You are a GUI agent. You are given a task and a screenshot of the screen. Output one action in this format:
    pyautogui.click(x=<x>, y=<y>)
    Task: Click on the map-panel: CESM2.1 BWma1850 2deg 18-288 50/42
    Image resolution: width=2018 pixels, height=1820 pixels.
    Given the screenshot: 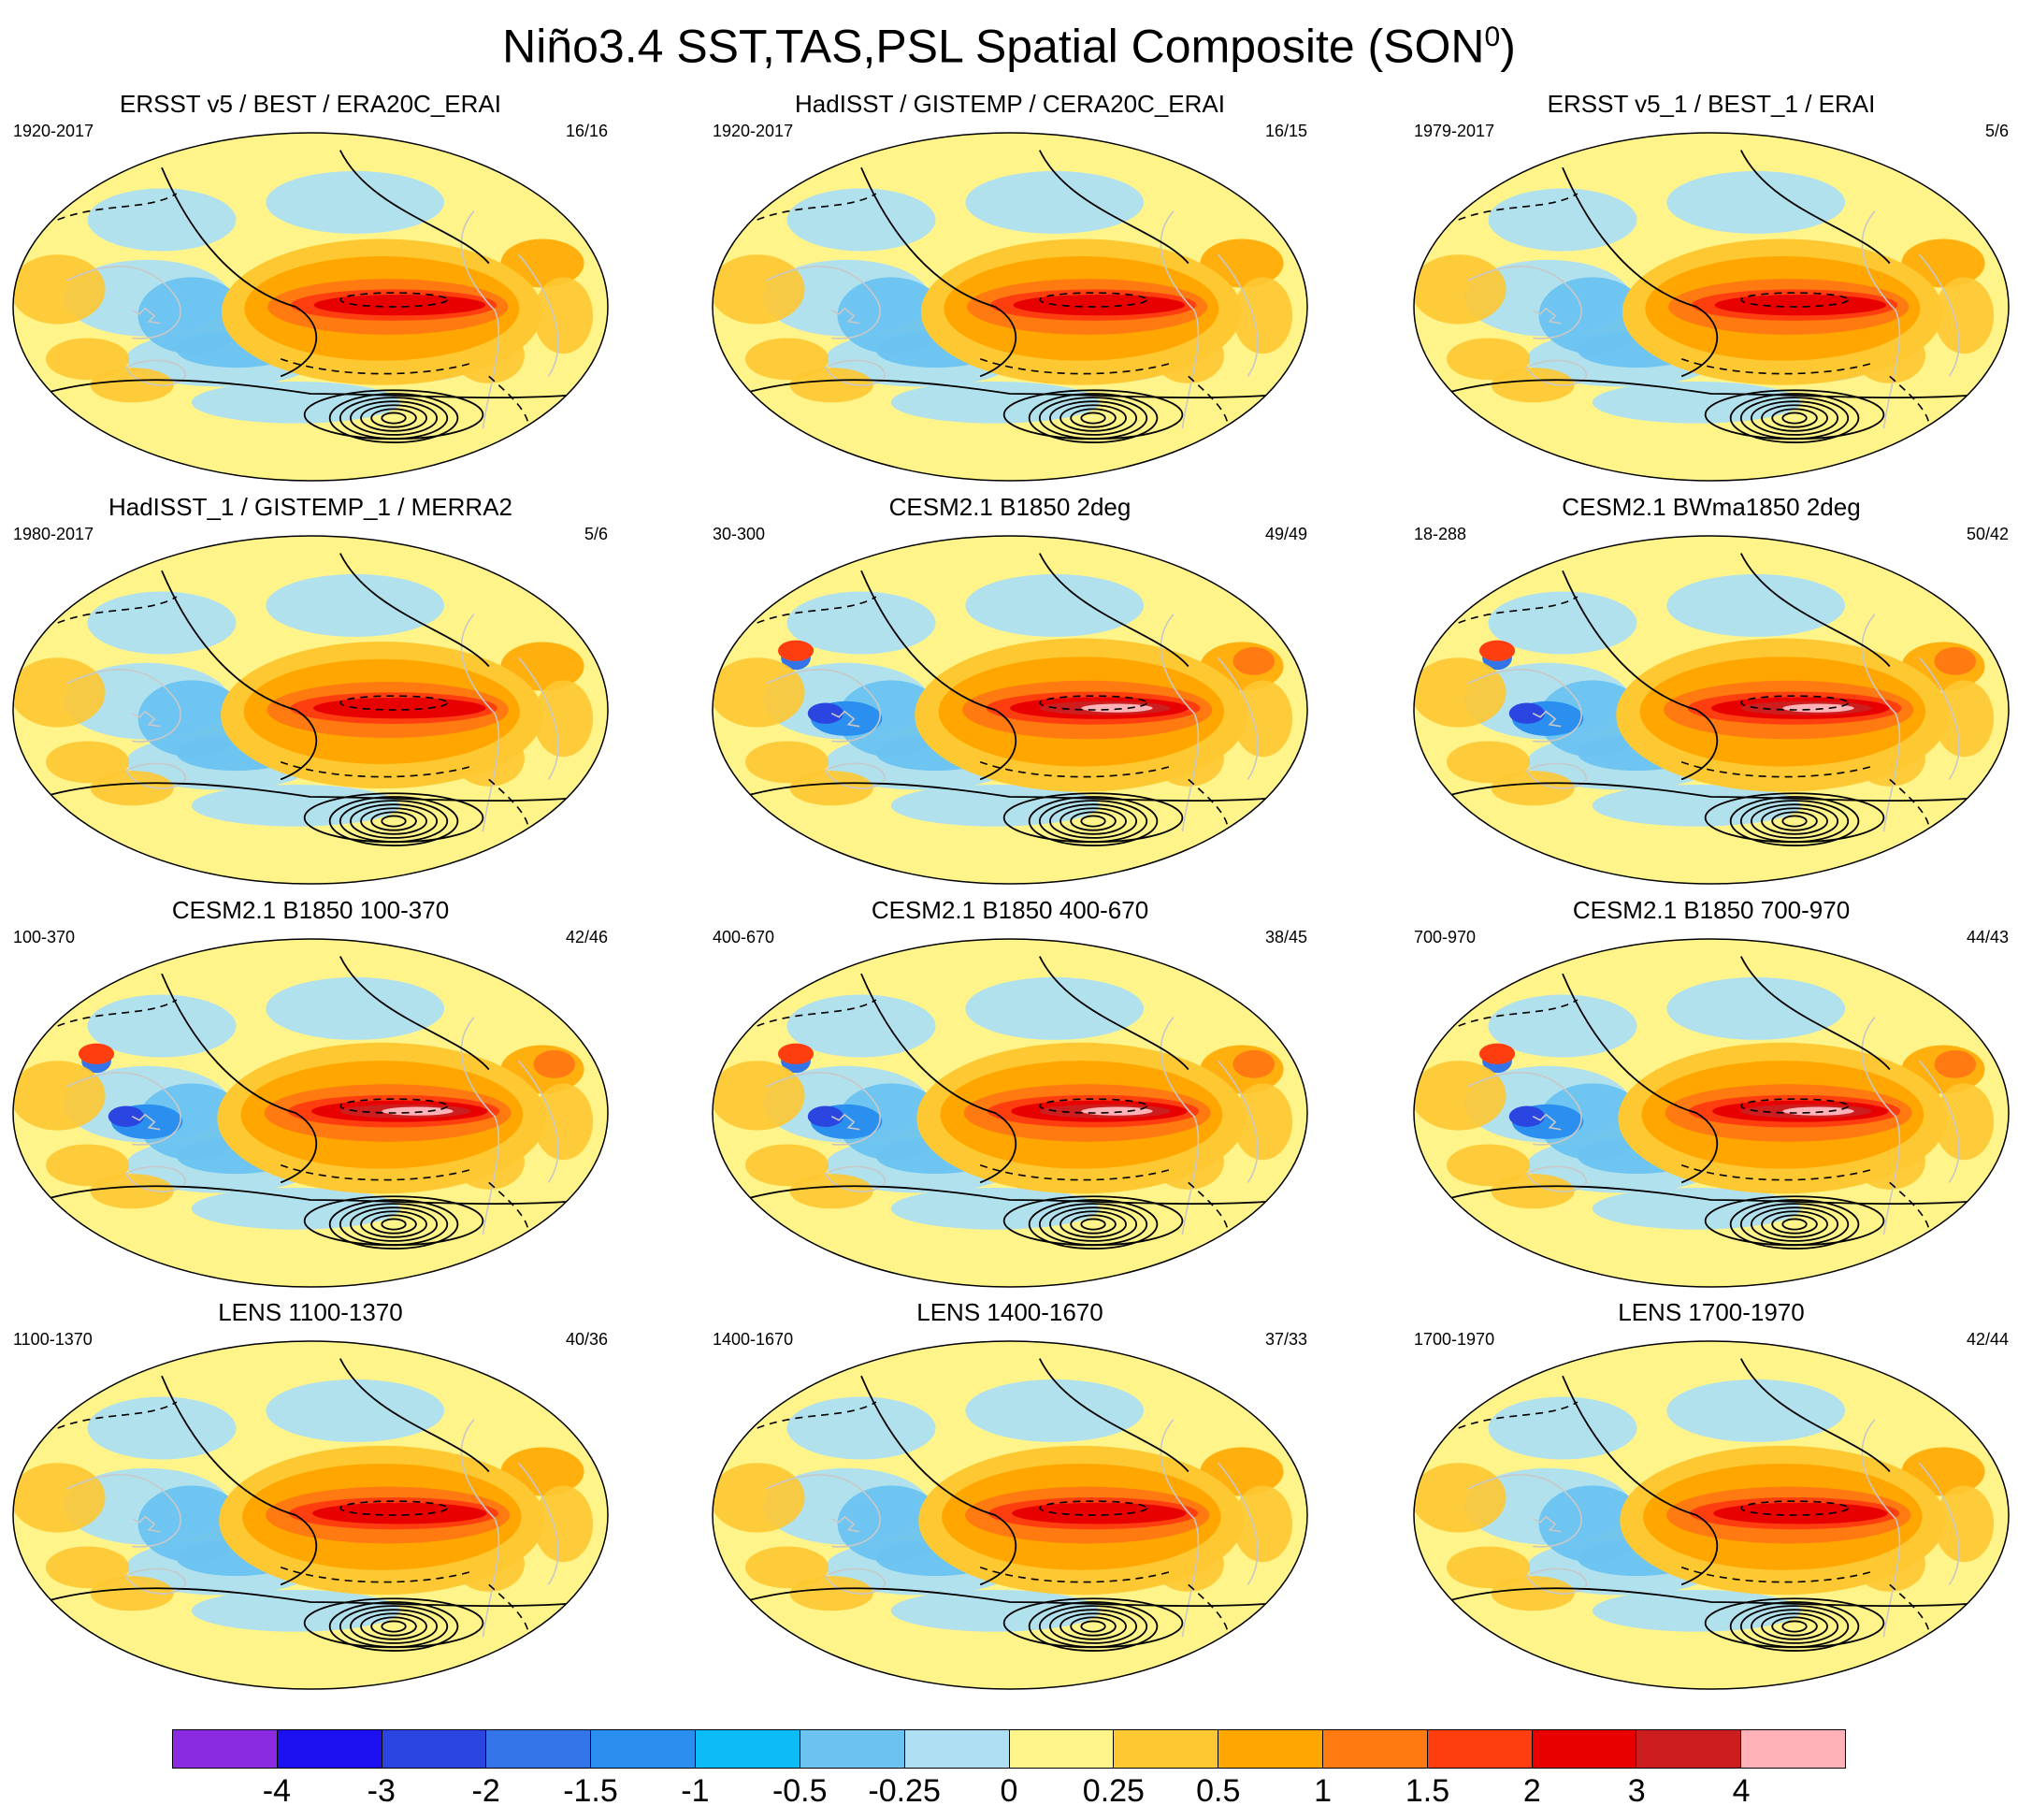 What is the action you would take?
    pyautogui.click(x=1713, y=695)
    